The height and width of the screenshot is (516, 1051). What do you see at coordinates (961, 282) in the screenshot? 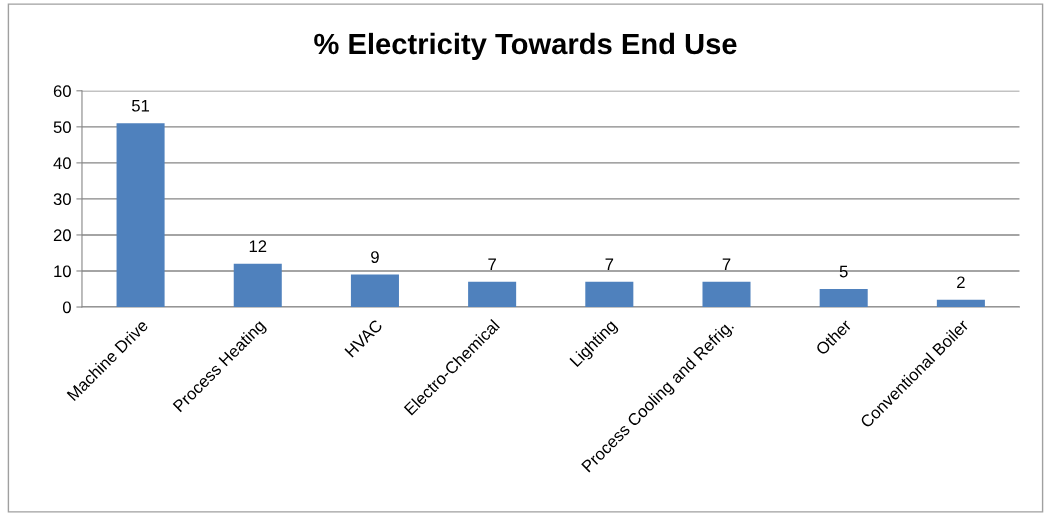
I see `data-label: 2` at bounding box center [961, 282].